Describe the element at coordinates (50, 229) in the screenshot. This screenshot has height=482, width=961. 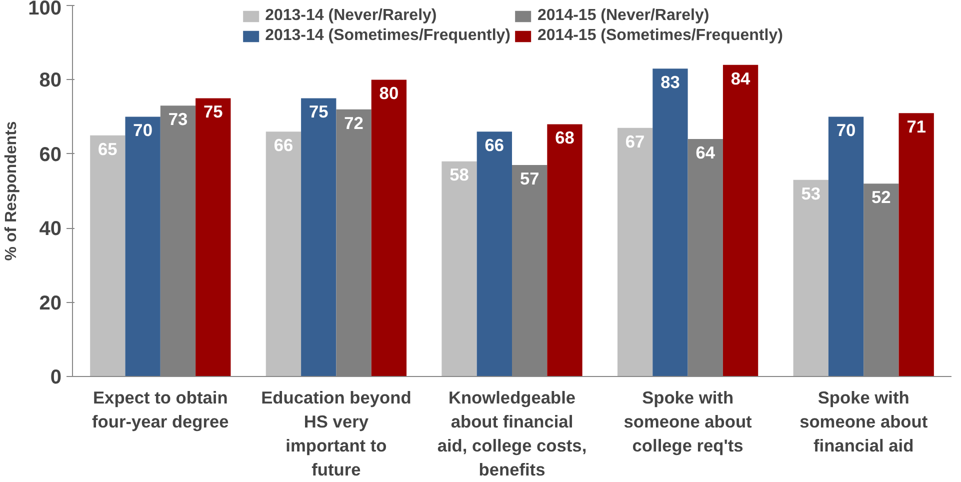
I see `y-tick-label: 40` at that location.